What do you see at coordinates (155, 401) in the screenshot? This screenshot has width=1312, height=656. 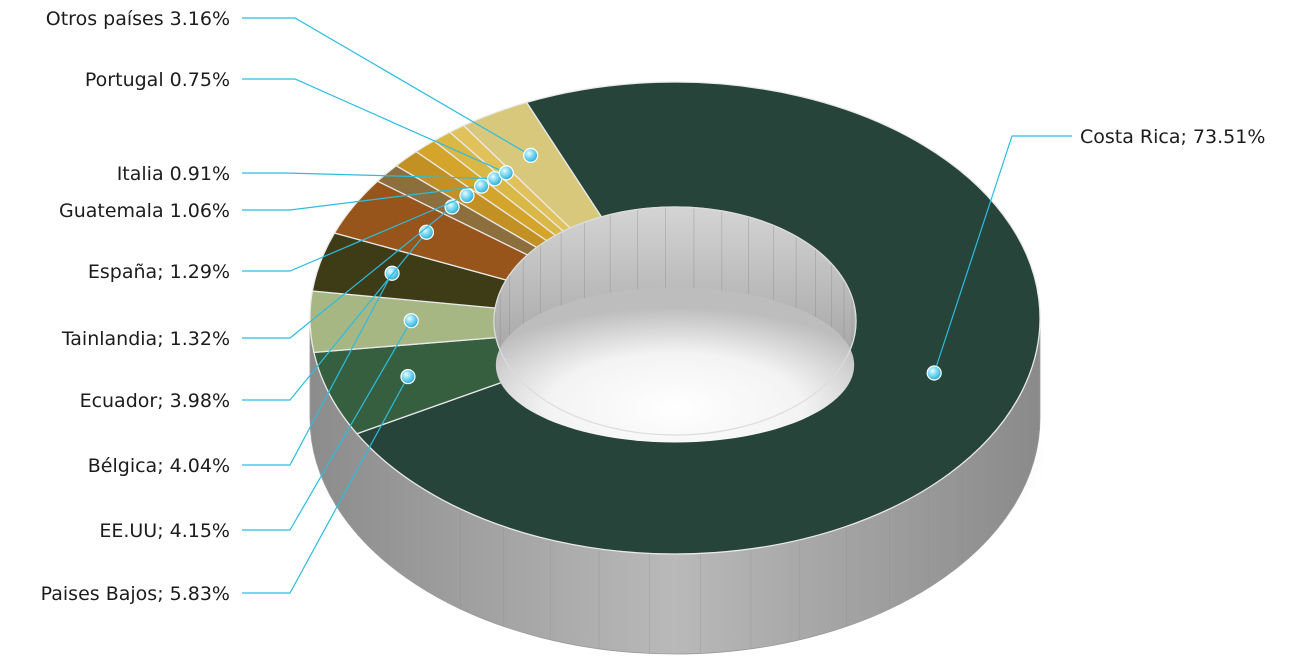 I see `slice-label: Ecuador; 3.98%` at bounding box center [155, 401].